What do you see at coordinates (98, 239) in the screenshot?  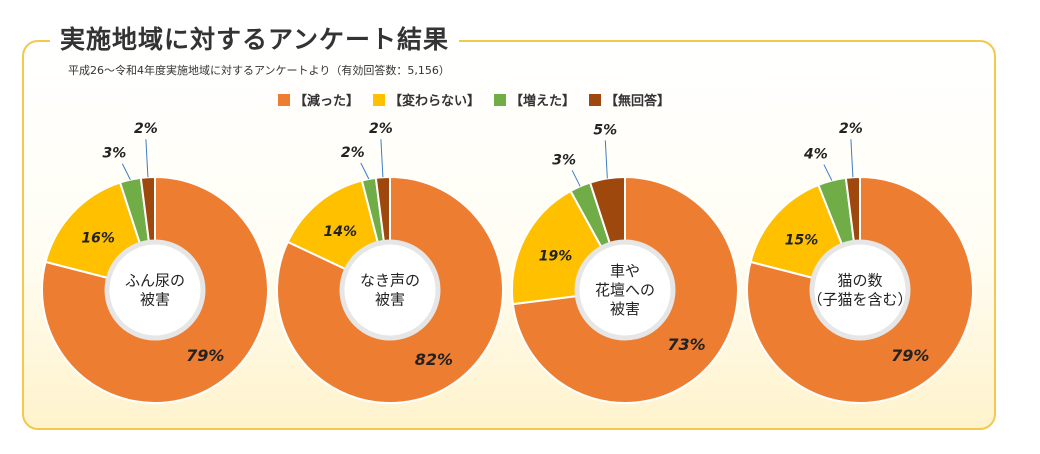 I see `data-label-unchanged: 16%` at bounding box center [98, 239].